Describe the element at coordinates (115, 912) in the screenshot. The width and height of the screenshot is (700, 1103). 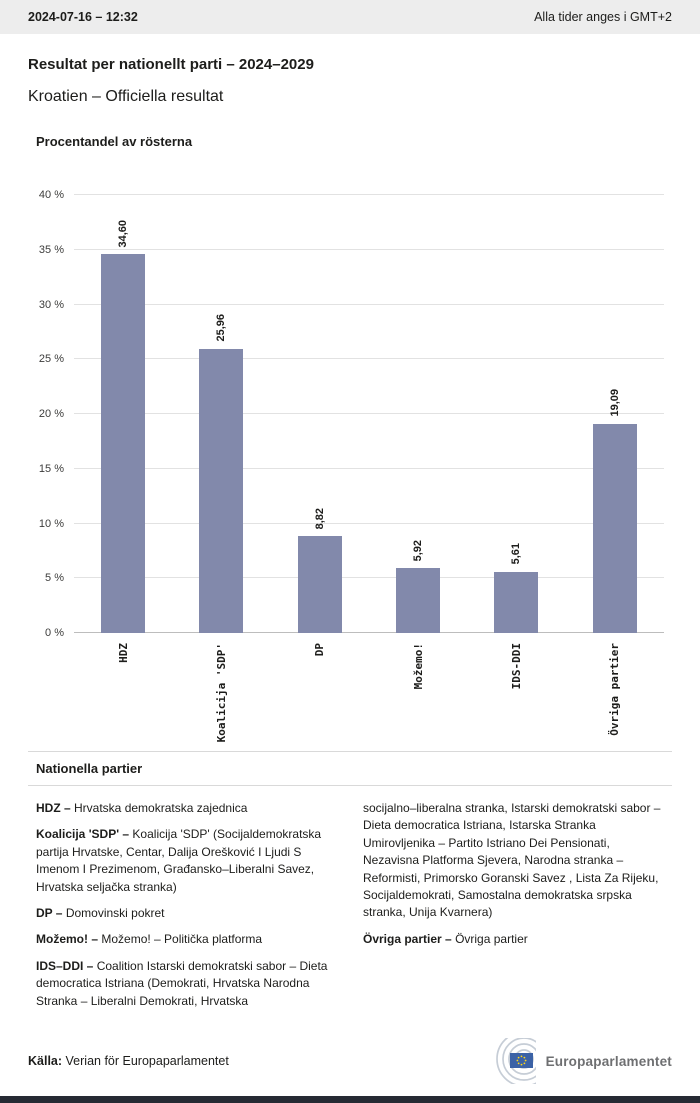
I see `party-desc: Domovinski pokret` at that location.